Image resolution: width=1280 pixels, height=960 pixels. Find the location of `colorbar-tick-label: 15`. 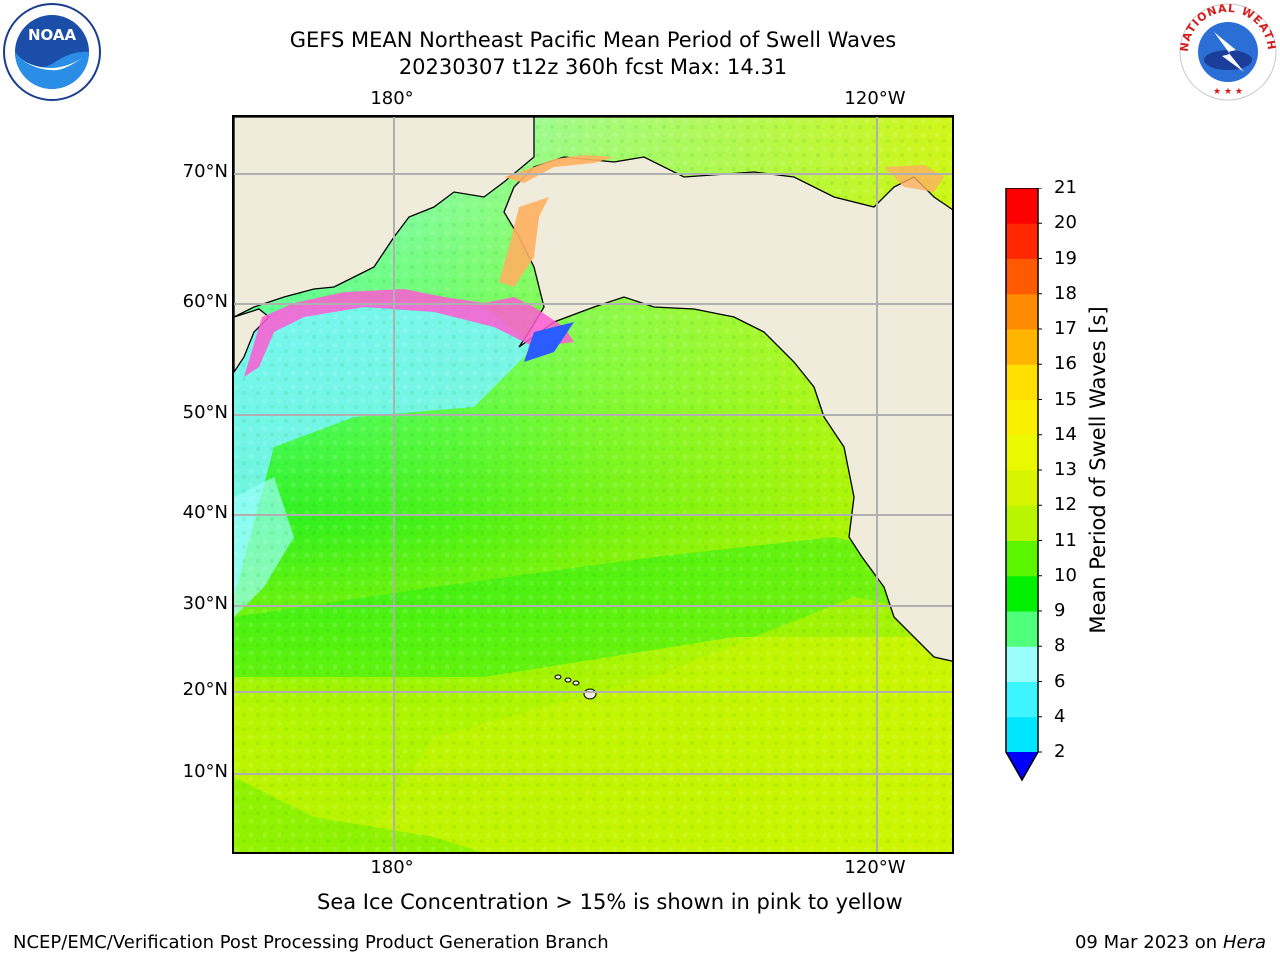

colorbar-tick-label: 15 is located at coordinates (1065, 399).